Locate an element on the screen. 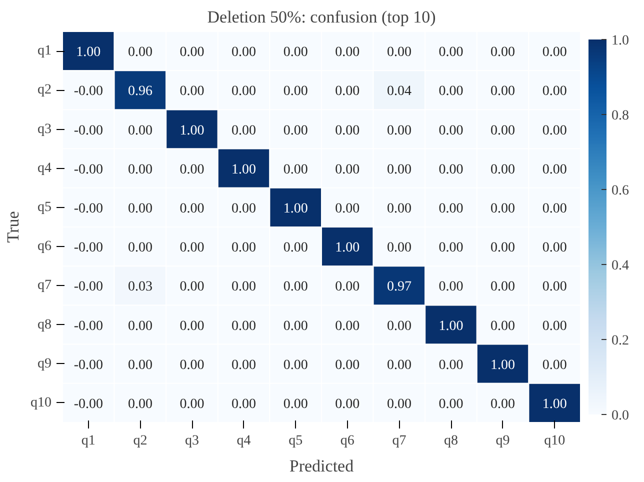 This screenshot has width=644, height=482. color-bar-label: 0.6 is located at coordinates (620, 191).